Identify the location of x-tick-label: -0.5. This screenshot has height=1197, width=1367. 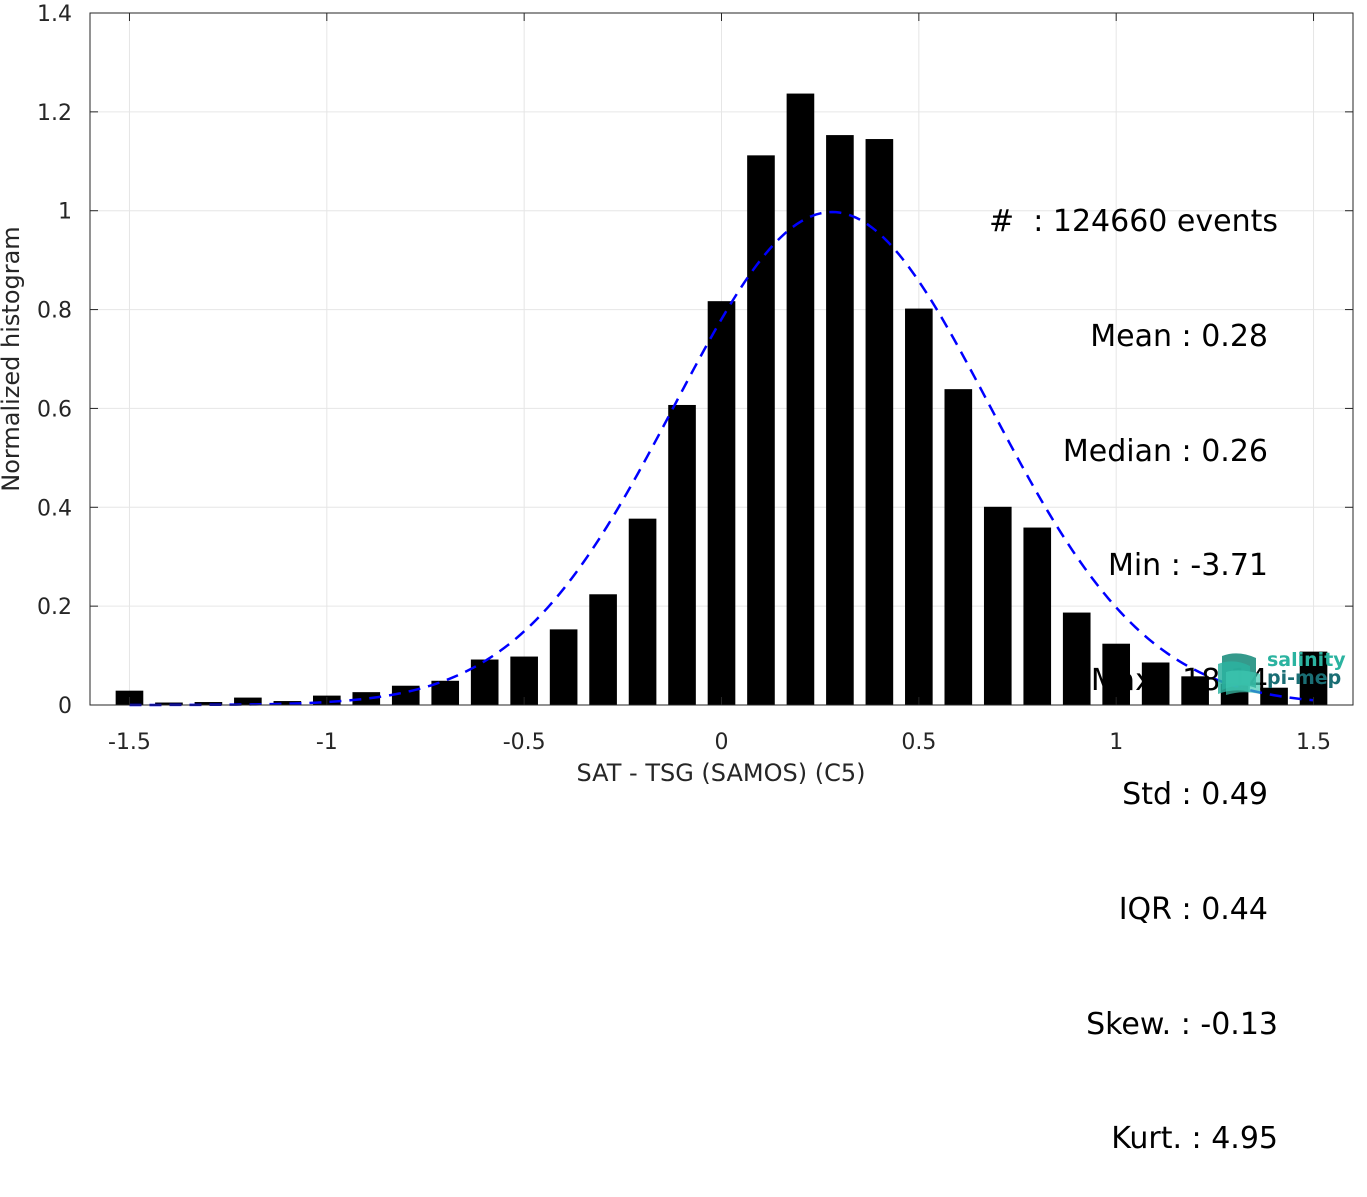
(524, 742).